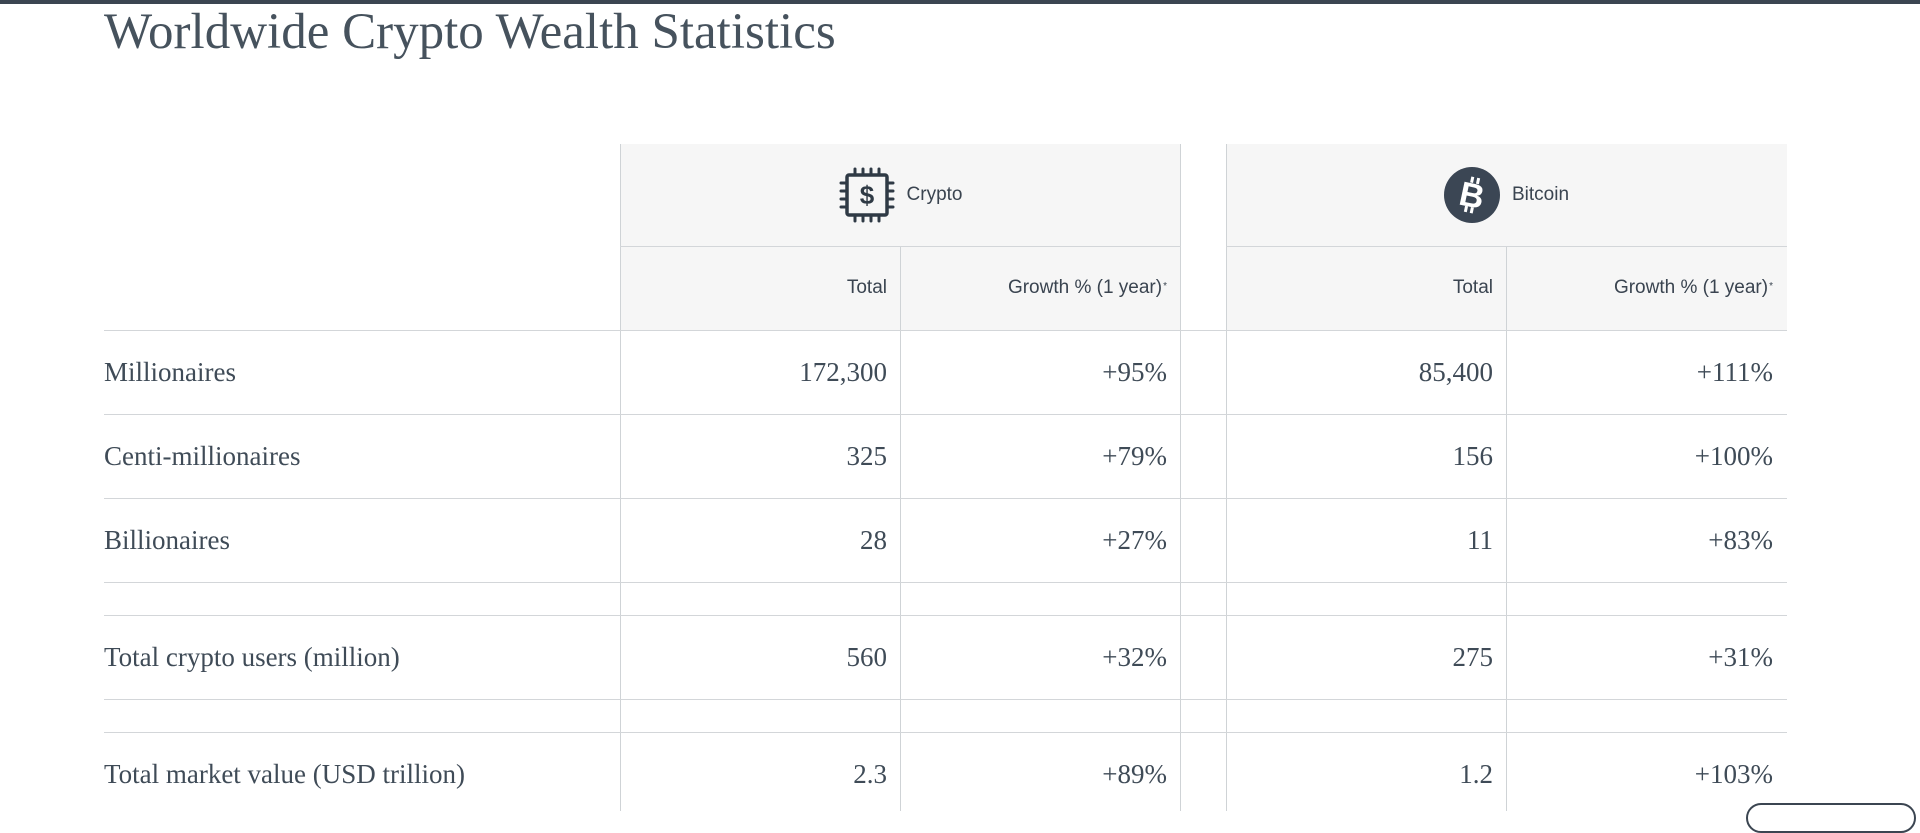 The height and width of the screenshot is (833, 1920). I want to click on table-cell: +32%, so click(1134, 656).